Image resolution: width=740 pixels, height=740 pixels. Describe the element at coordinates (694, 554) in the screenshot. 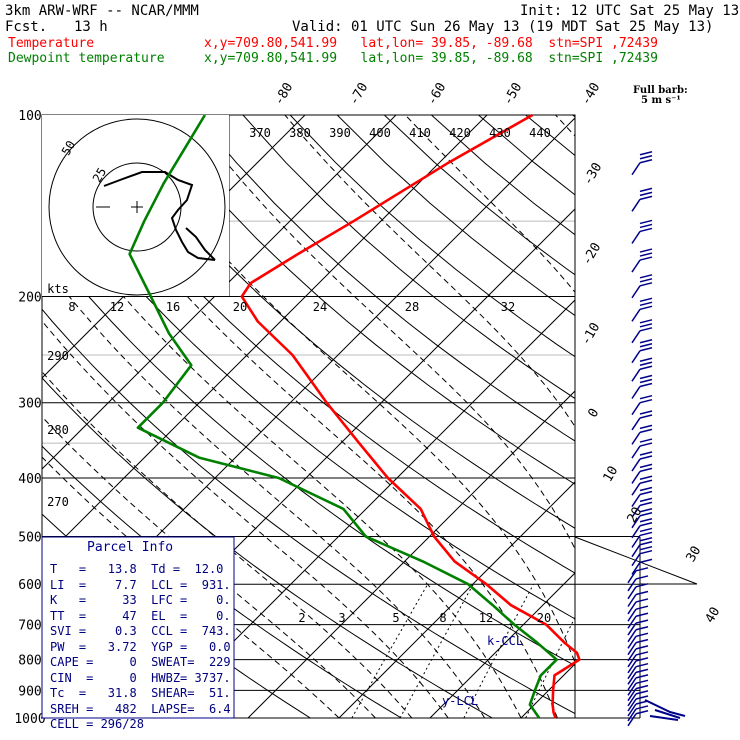

I see `isotherm-label: 30` at that location.